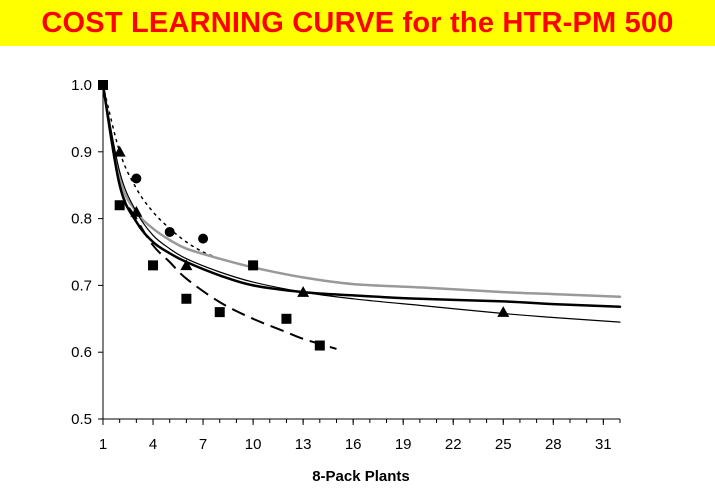 The height and width of the screenshot is (488, 715). What do you see at coordinates (303, 444) in the screenshot?
I see `x-tick-label: 13` at bounding box center [303, 444].